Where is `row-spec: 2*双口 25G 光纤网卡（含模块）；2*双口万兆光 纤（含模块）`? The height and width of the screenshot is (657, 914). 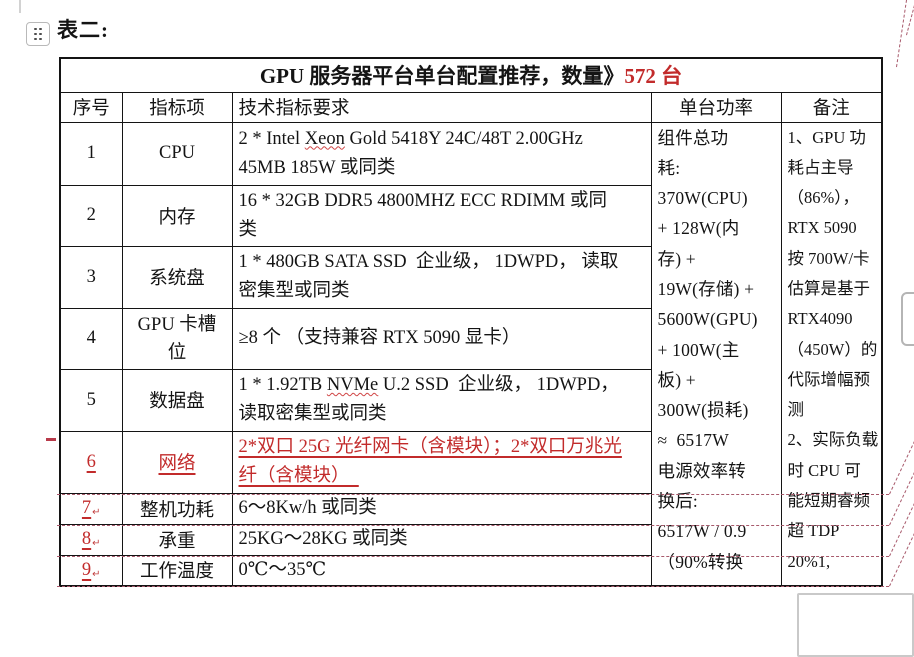
row-spec: 2*双口 25G 光纤网卡（含模块）；2*双口万兆光 纤（含模块） is located at coordinates (441, 462).